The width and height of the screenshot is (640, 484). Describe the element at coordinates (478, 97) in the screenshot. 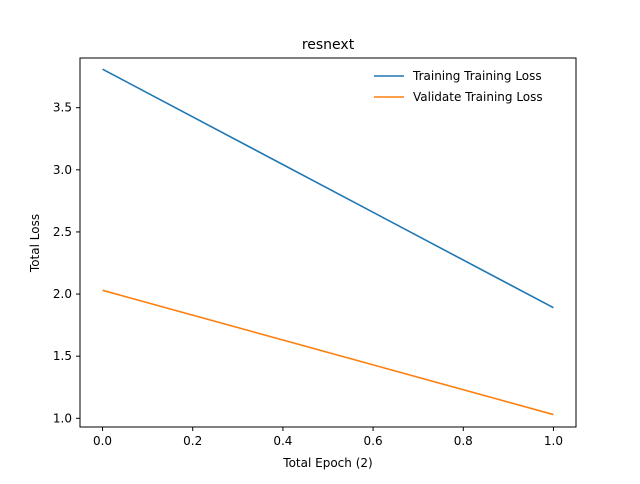

I see `legend-label-2: Validate Training Loss` at that location.